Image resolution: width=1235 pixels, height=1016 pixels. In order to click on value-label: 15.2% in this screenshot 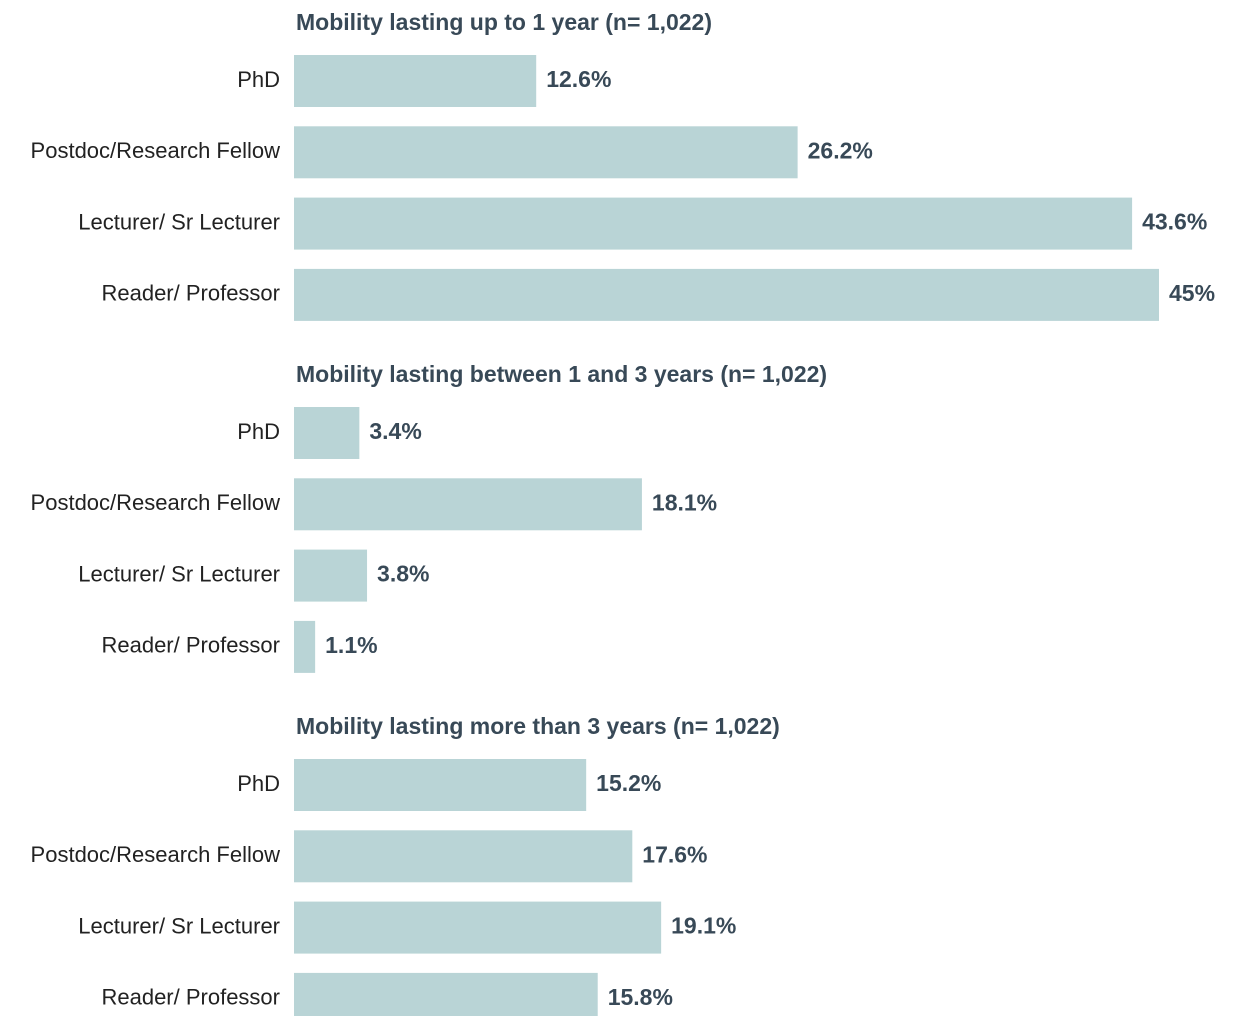, I will do `click(628, 783)`.